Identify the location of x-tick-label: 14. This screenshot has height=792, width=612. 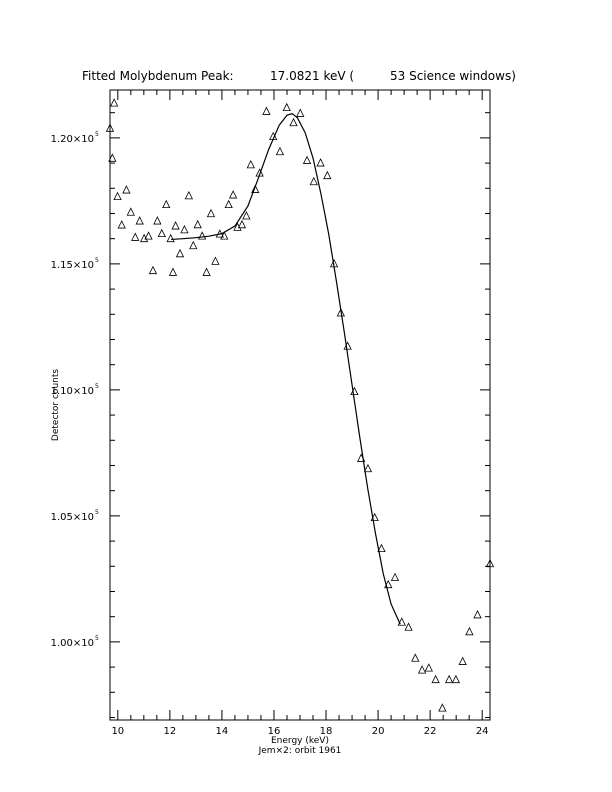
(222, 731).